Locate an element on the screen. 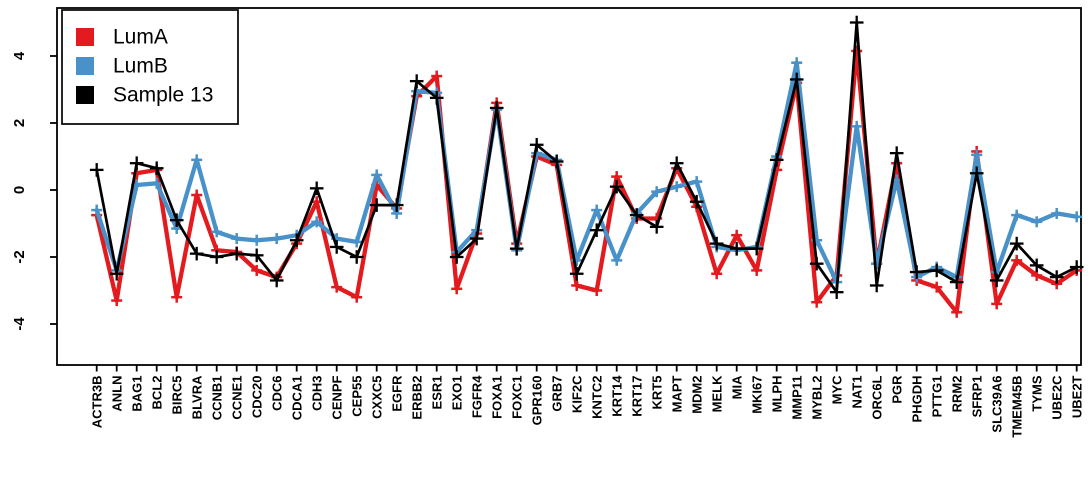  x-axis-tick-label: CEP55 is located at coordinates (357, 396).